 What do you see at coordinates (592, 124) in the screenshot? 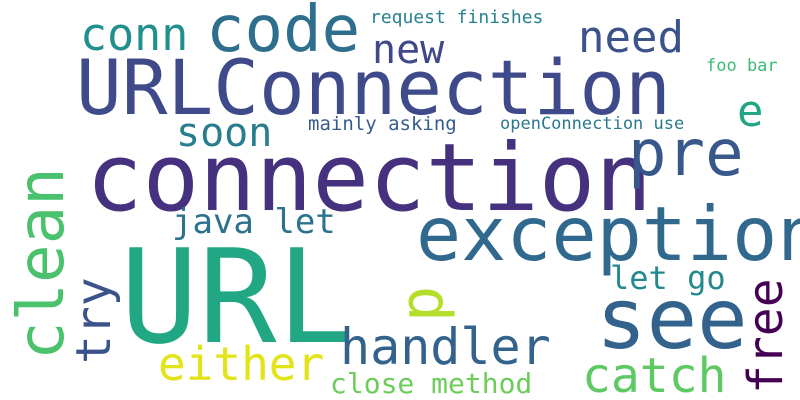
I see `word-openconnection-use: openConnection use` at bounding box center [592, 124].